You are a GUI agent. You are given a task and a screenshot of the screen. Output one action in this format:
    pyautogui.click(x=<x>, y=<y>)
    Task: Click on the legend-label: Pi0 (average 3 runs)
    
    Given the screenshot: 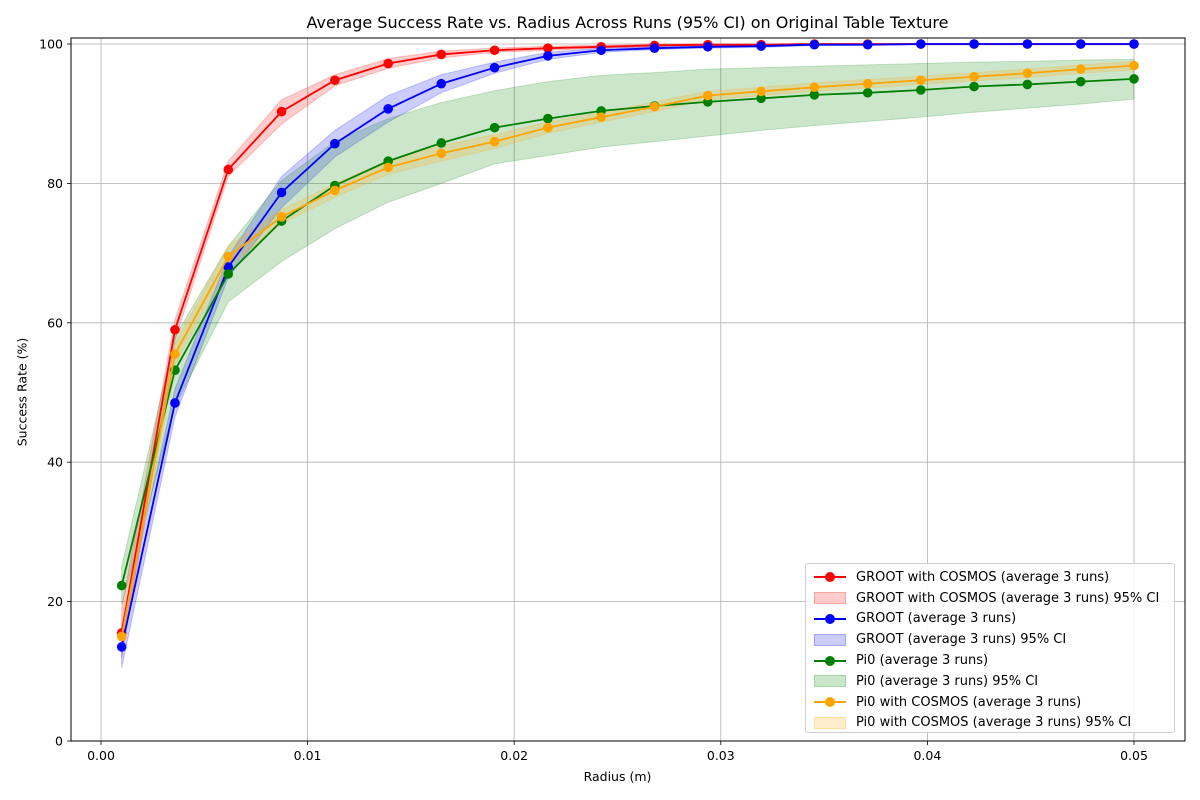 What is the action you would take?
    pyautogui.click(x=922, y=661)
    